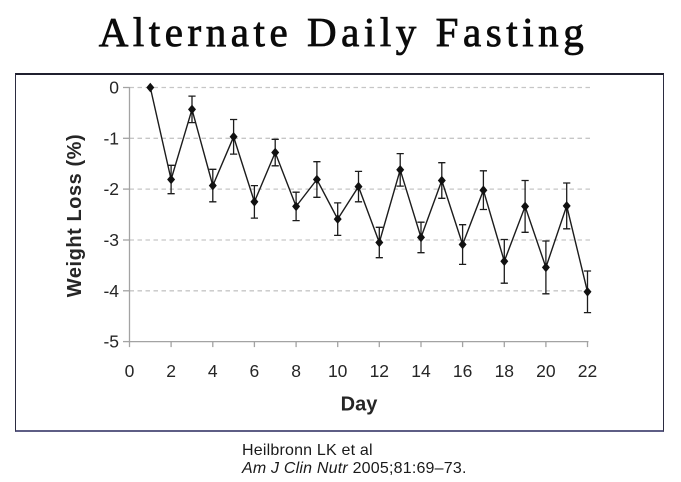  I want to click on svg-text: 2, so click(171, 371).